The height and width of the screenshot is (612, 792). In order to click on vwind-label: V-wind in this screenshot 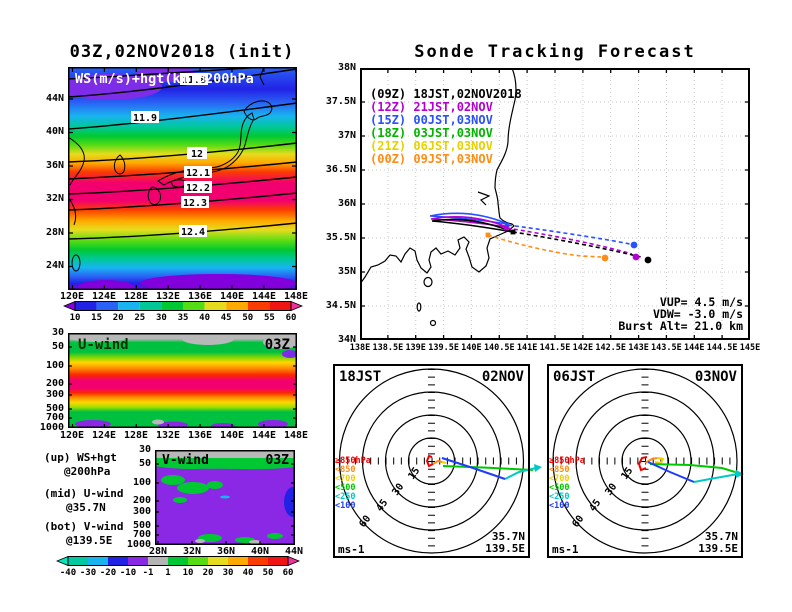, I will do `click(185, 460)`.